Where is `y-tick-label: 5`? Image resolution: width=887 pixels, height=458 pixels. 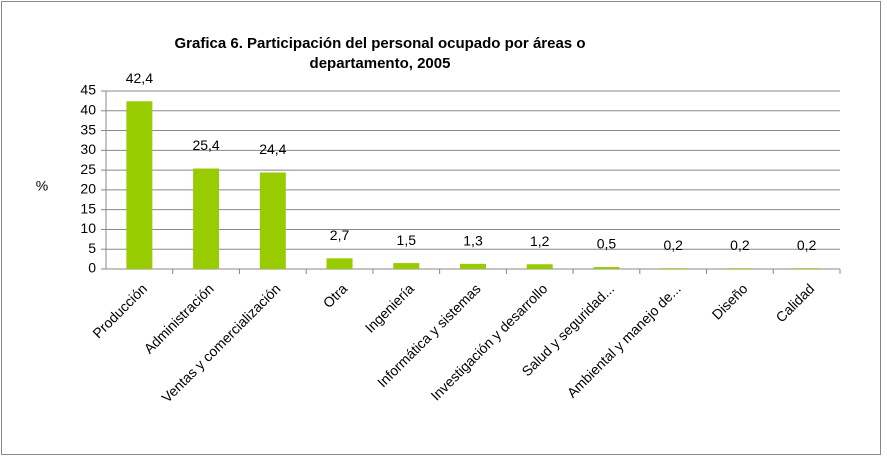 y-tick-label: 5 is located at coordinates (92, 248).